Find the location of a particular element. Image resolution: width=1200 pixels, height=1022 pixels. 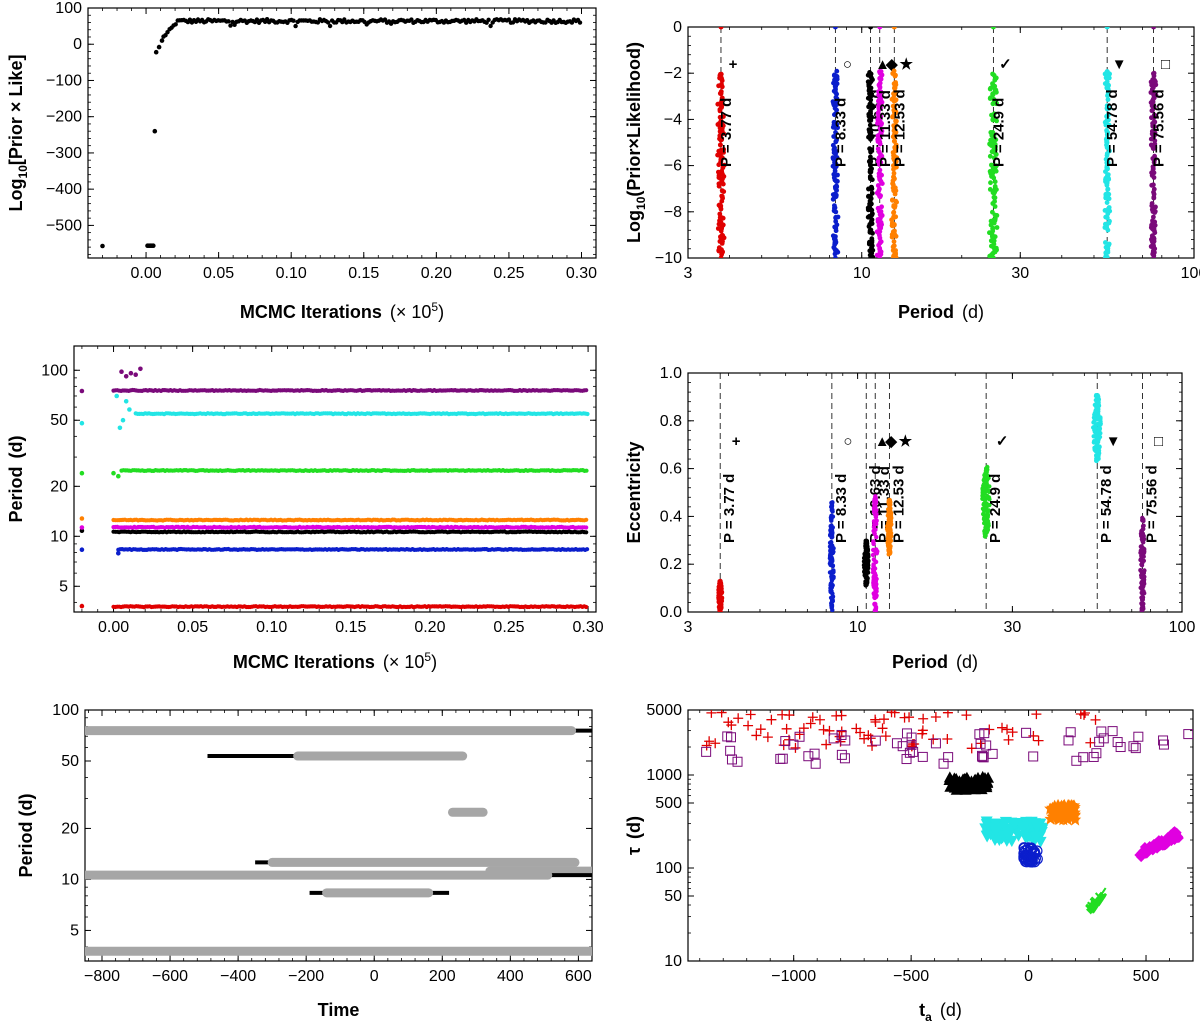

series-24.9 is located at coordinates (986, 492).